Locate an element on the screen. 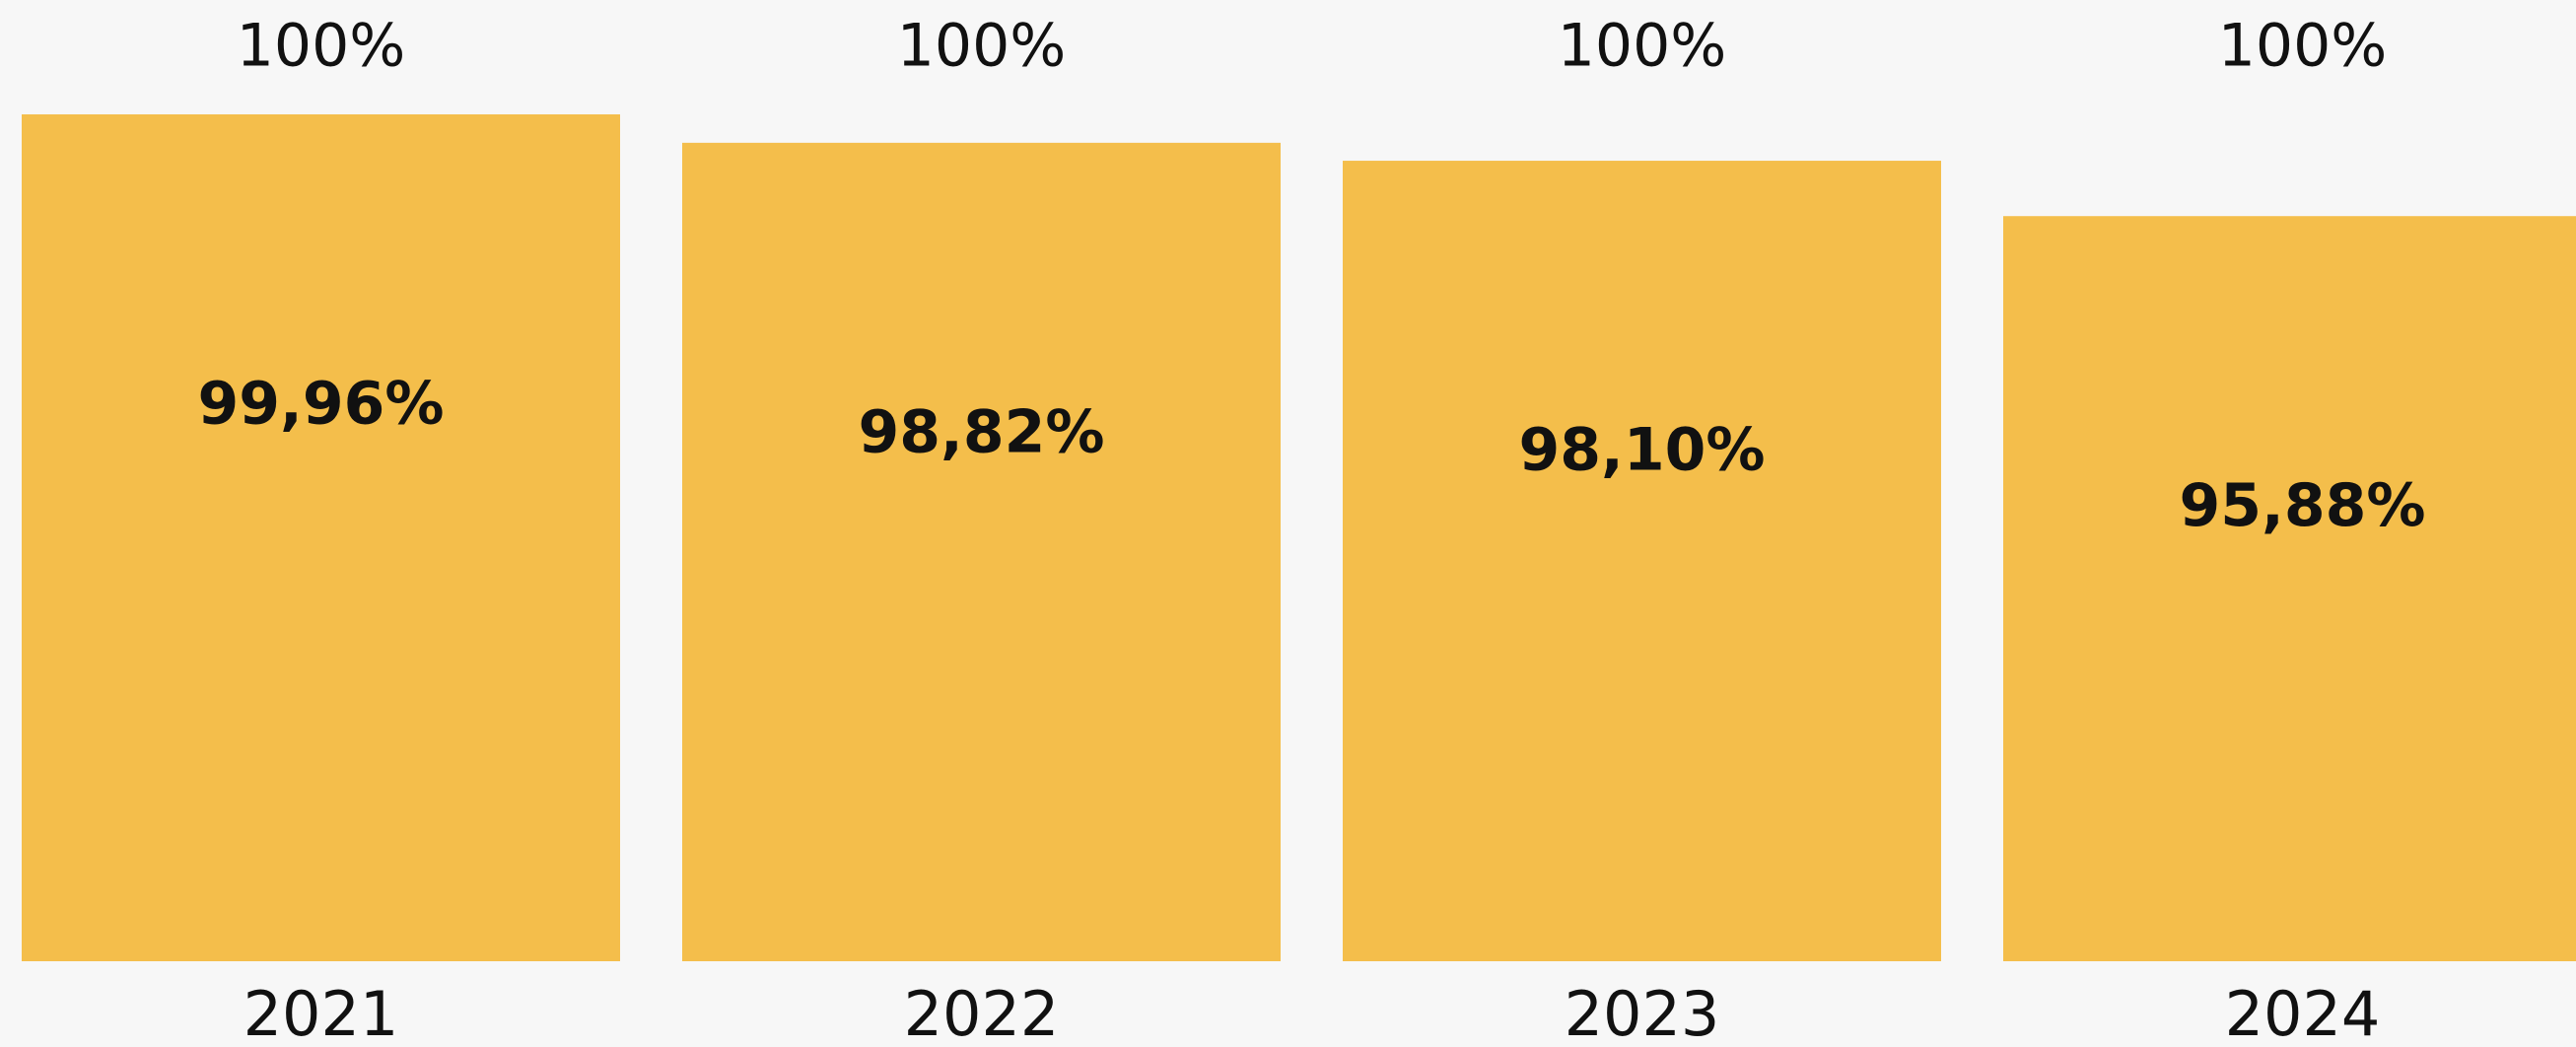 The width and height of the screenshot is (2576, 1047). x-tick-label: 2021 is located at coordinates (322, 1012).